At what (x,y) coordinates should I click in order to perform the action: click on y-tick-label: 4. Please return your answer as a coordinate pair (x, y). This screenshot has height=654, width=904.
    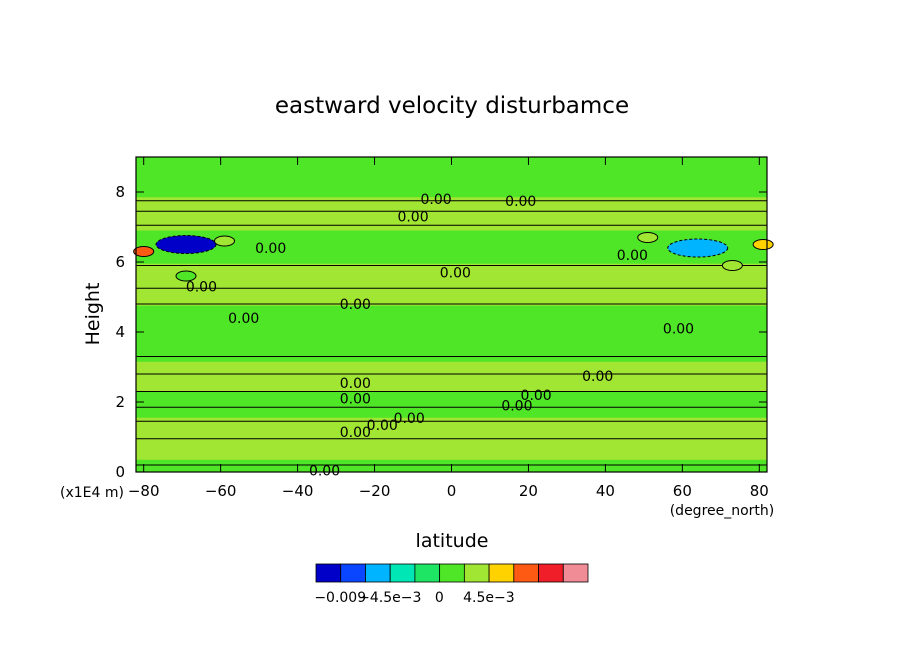
    Looking at the image, I should click on (120, 332).